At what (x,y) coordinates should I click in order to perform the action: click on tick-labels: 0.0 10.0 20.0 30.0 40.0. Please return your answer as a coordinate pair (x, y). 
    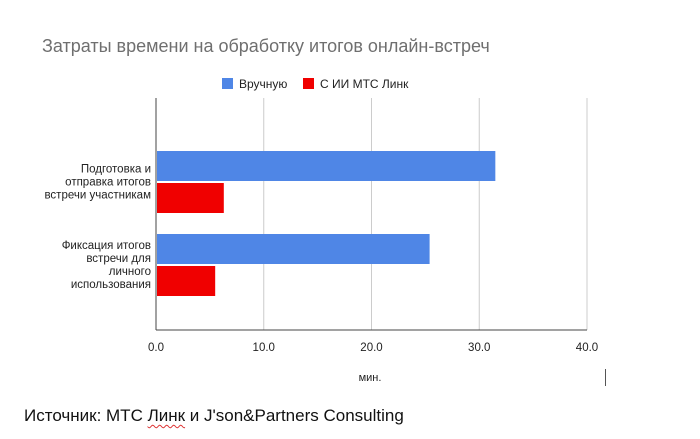
    Looking at the image, I should click on (373, 348).